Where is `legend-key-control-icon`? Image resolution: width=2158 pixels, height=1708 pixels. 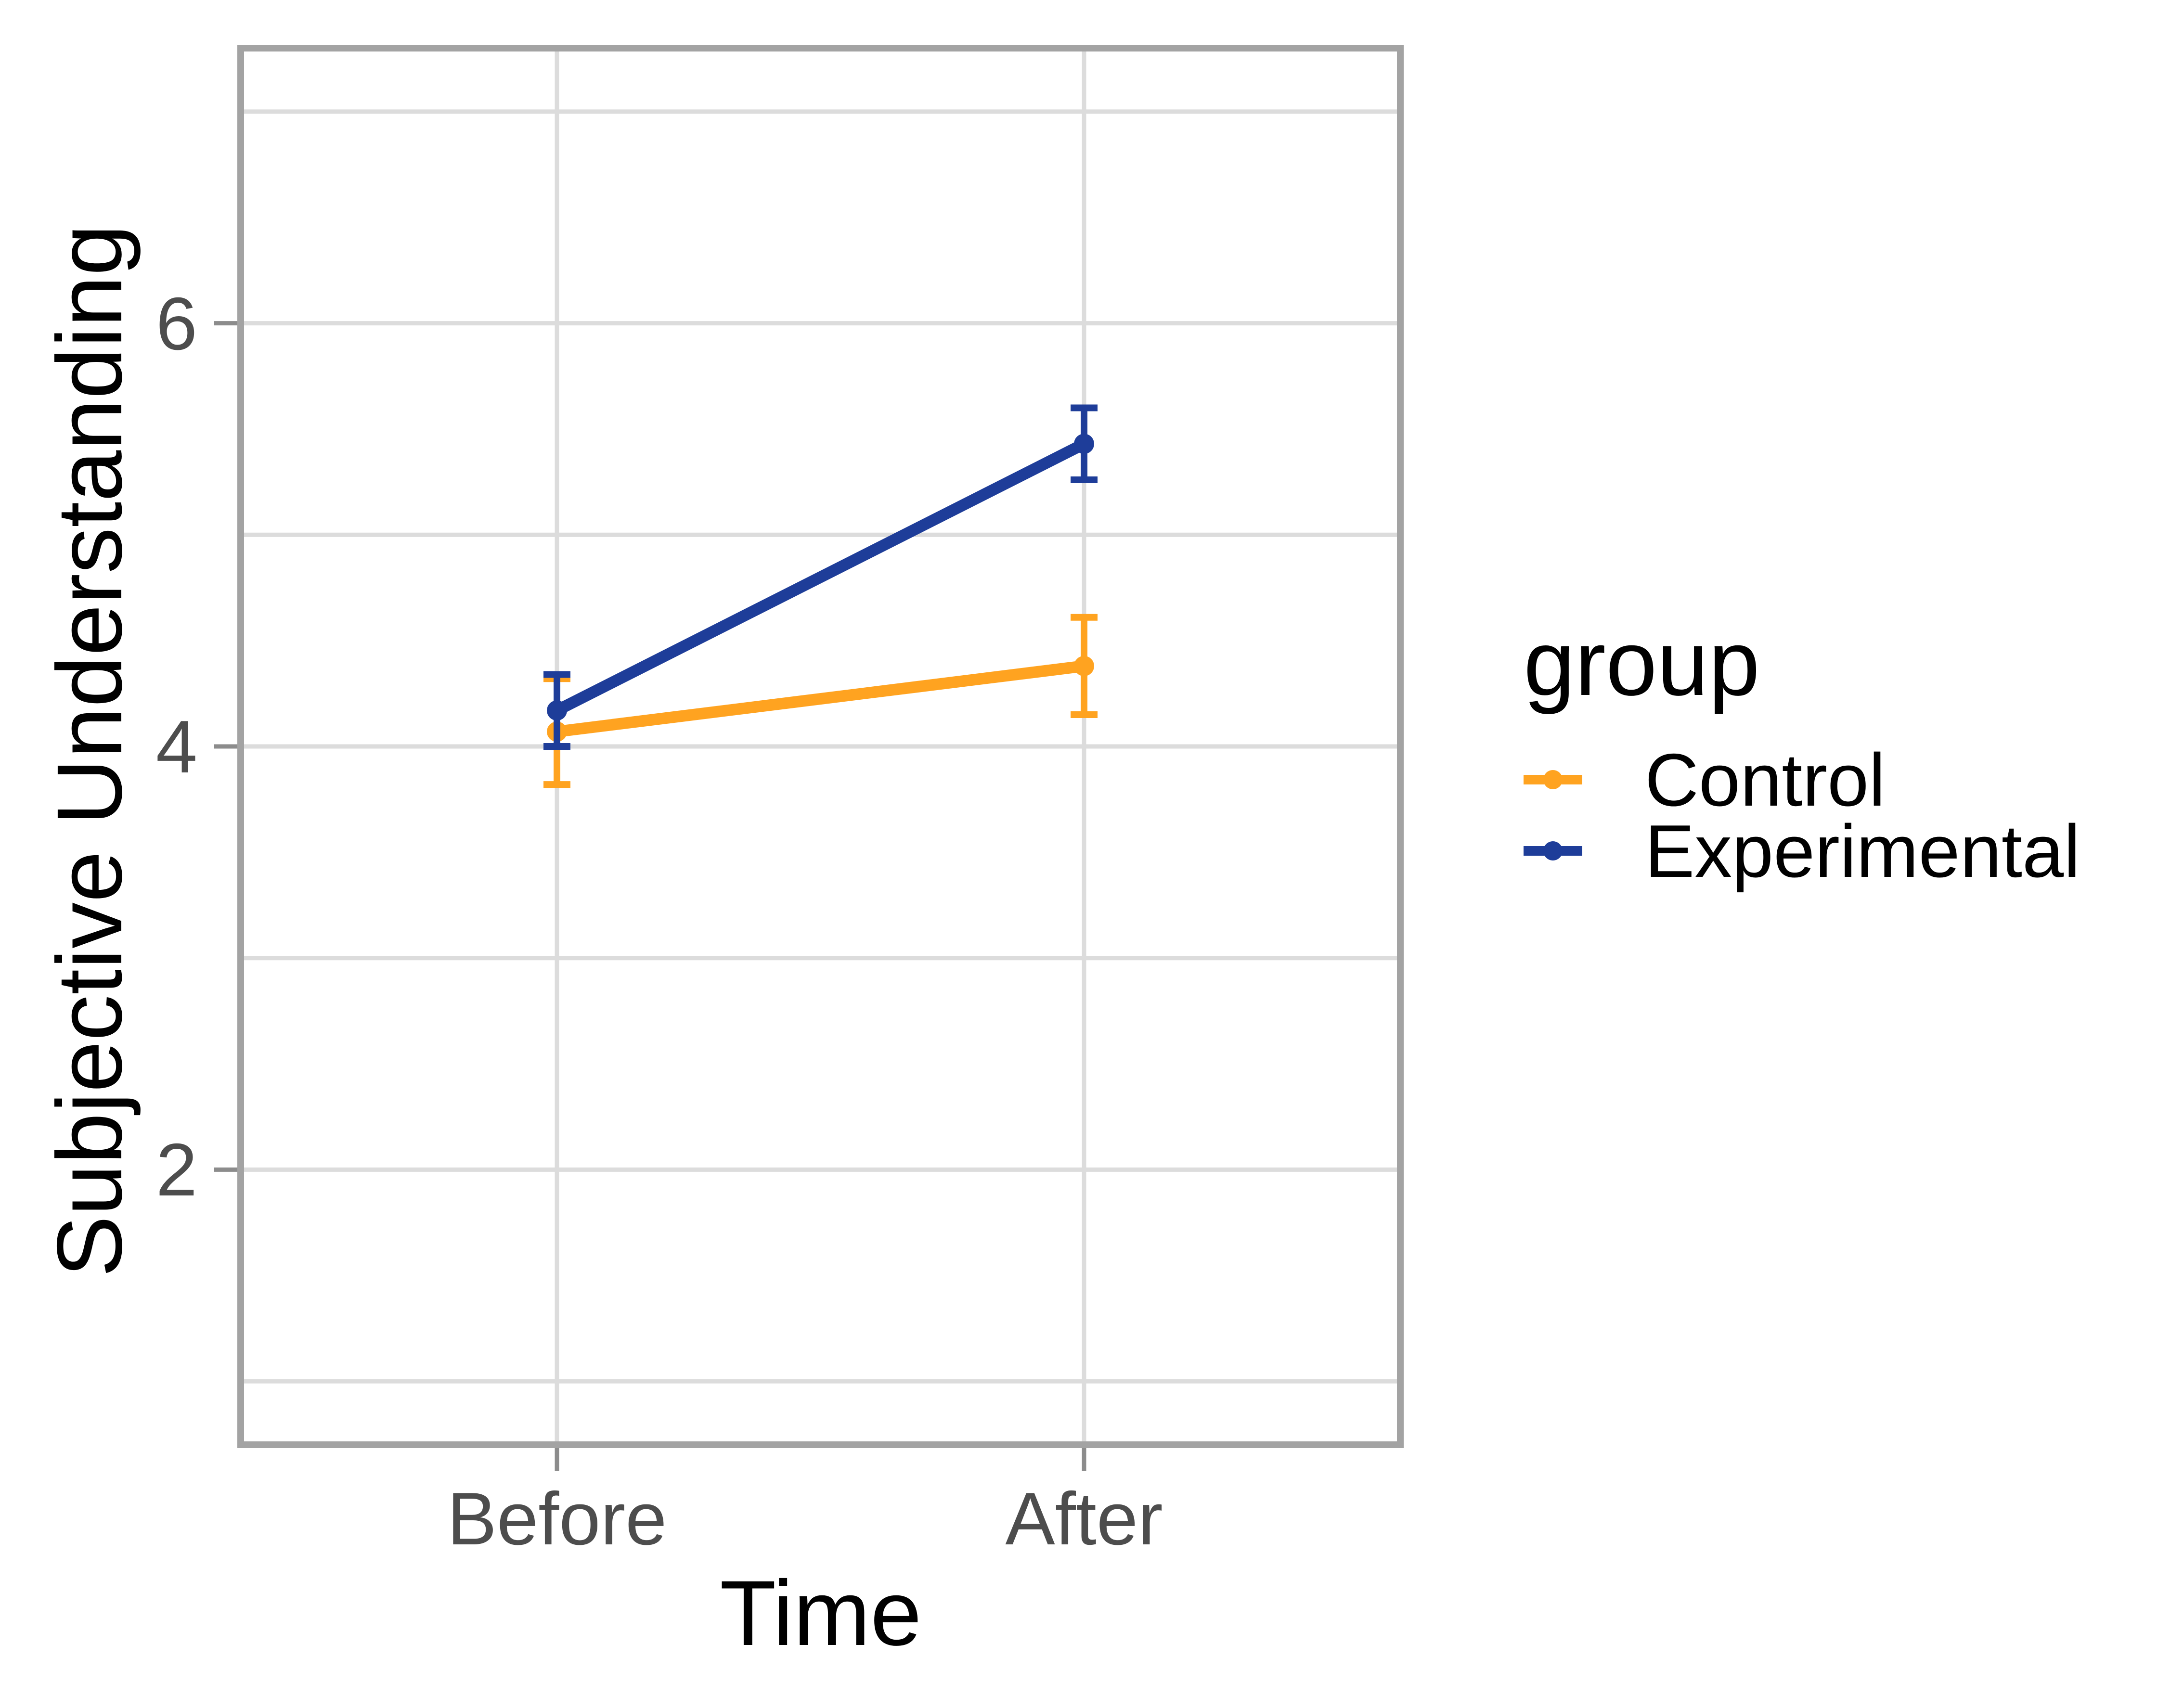
legend-key-control-icon is located at coordinates (1553, 779).